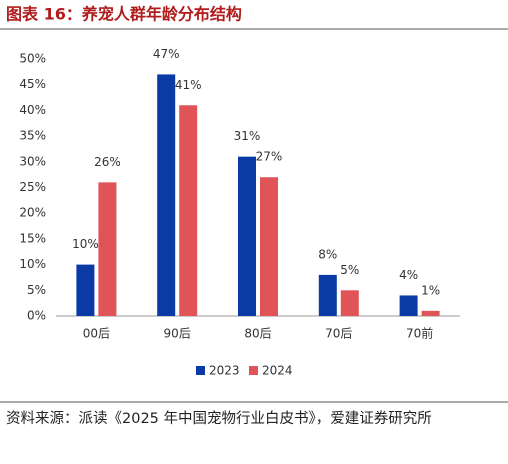  What do you see at coordinates (96, 334) in the screenshot?
I see `x-tick-label: 00后` at bounding box center [96, 334].